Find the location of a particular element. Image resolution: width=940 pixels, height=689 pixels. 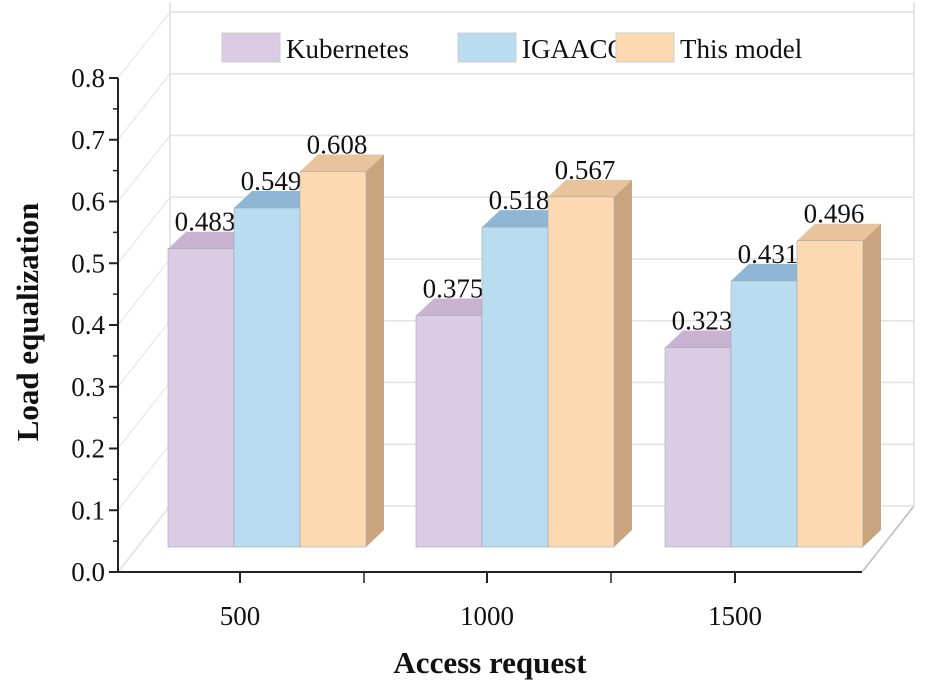

data-label: 0.567 is located at coordinates (585, 170).